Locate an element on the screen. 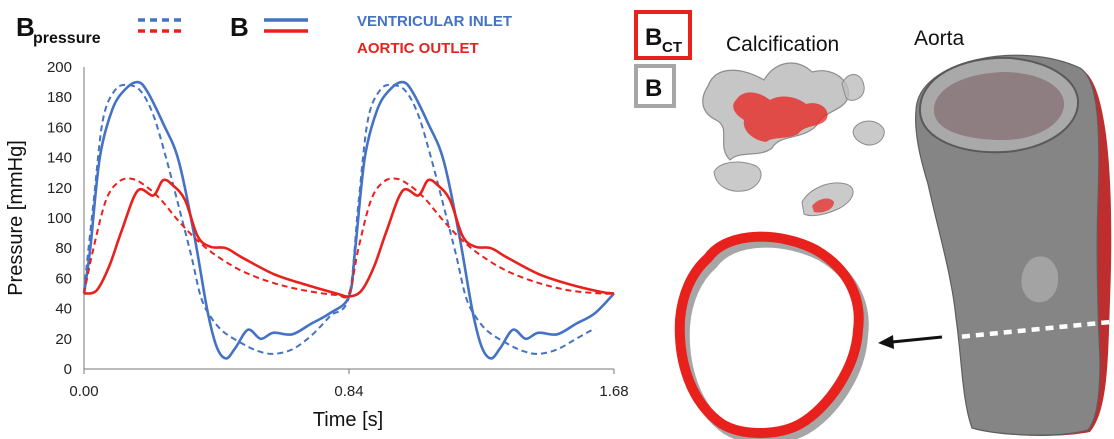 The width and height of the screenshot is (1114, 439). y-tick-labels: 0 20 40 60 80 100 120 140 160 180 200 is located at coordinates (59, 218).